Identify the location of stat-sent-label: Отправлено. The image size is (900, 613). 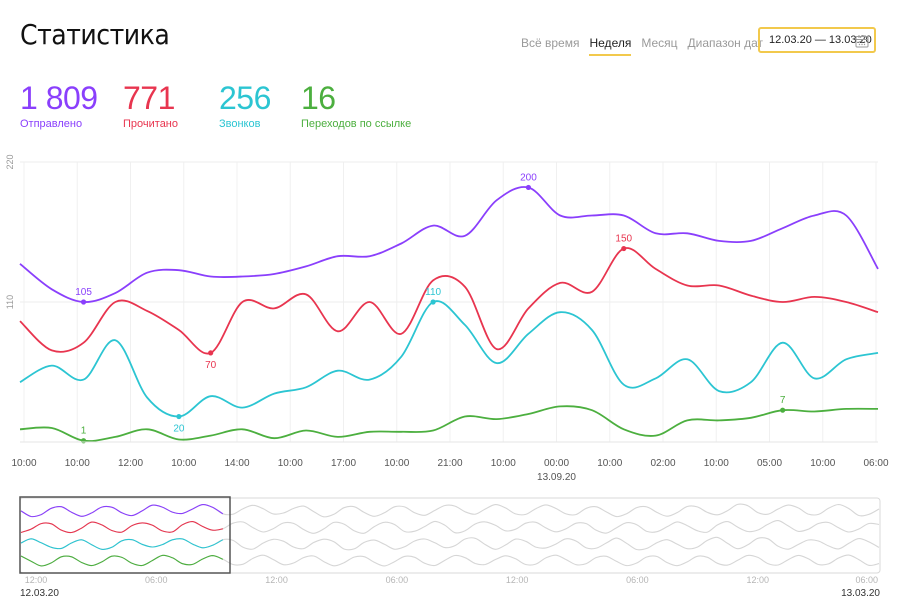
(51, 124).